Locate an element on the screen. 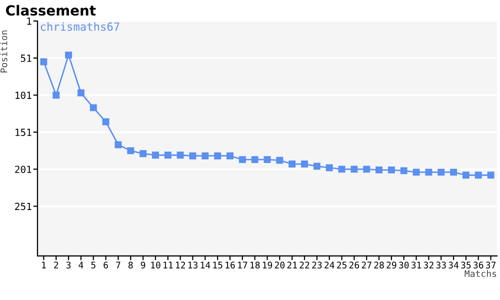  x-tick-label: 31 is located at coordinates (416, 265).